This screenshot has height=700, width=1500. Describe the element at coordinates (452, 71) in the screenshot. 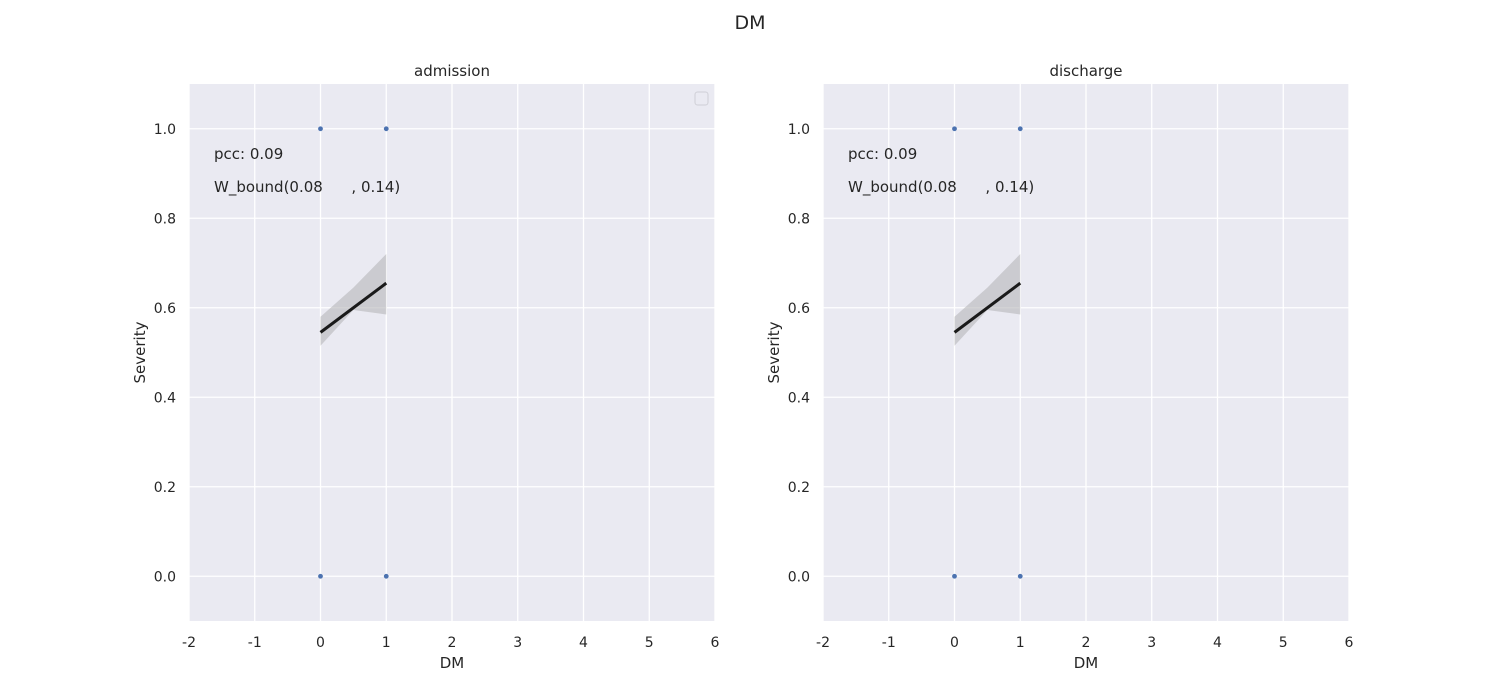

I see `panel-title: admission` at that location.